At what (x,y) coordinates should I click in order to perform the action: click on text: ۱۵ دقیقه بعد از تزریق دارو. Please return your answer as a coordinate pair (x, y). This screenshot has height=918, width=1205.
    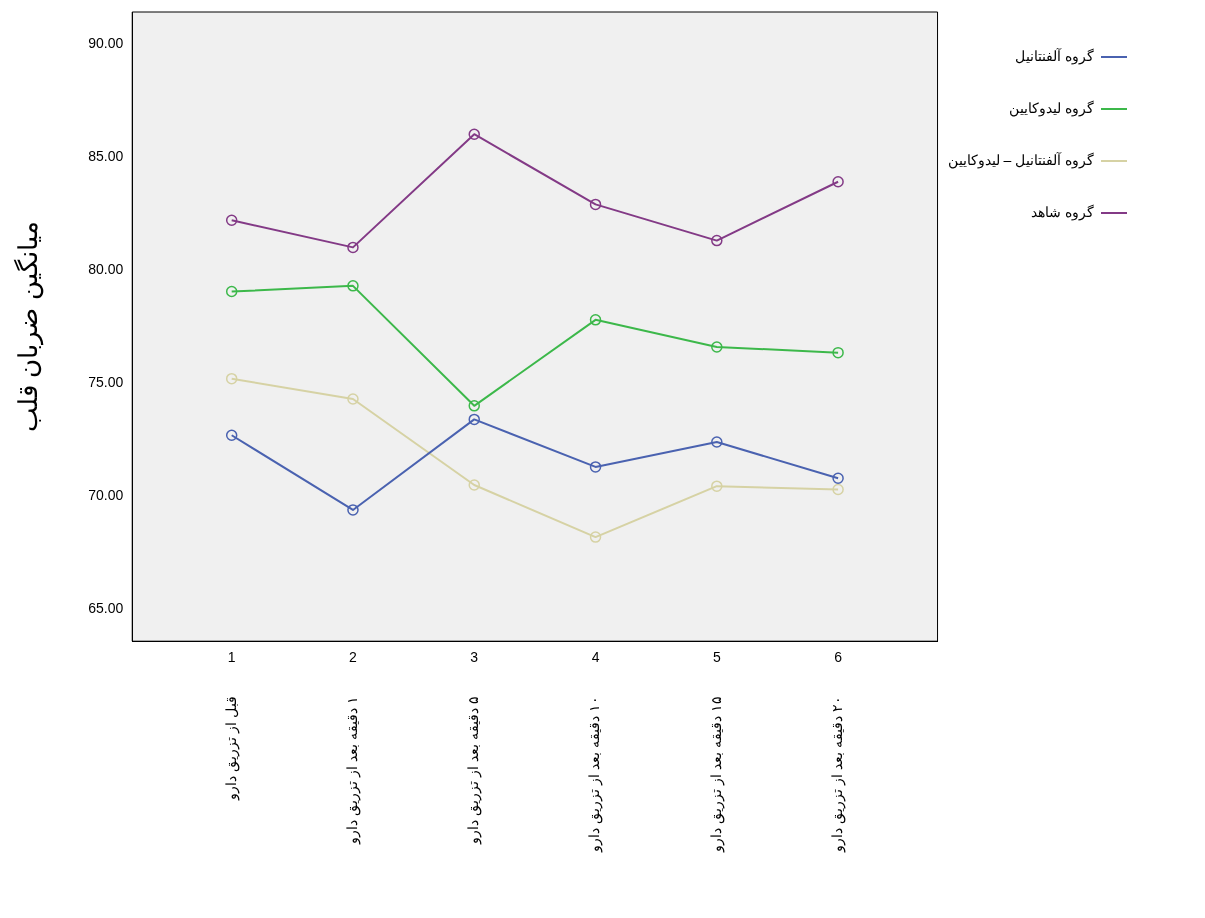
    Looking at the image, I should click on (716, 774).